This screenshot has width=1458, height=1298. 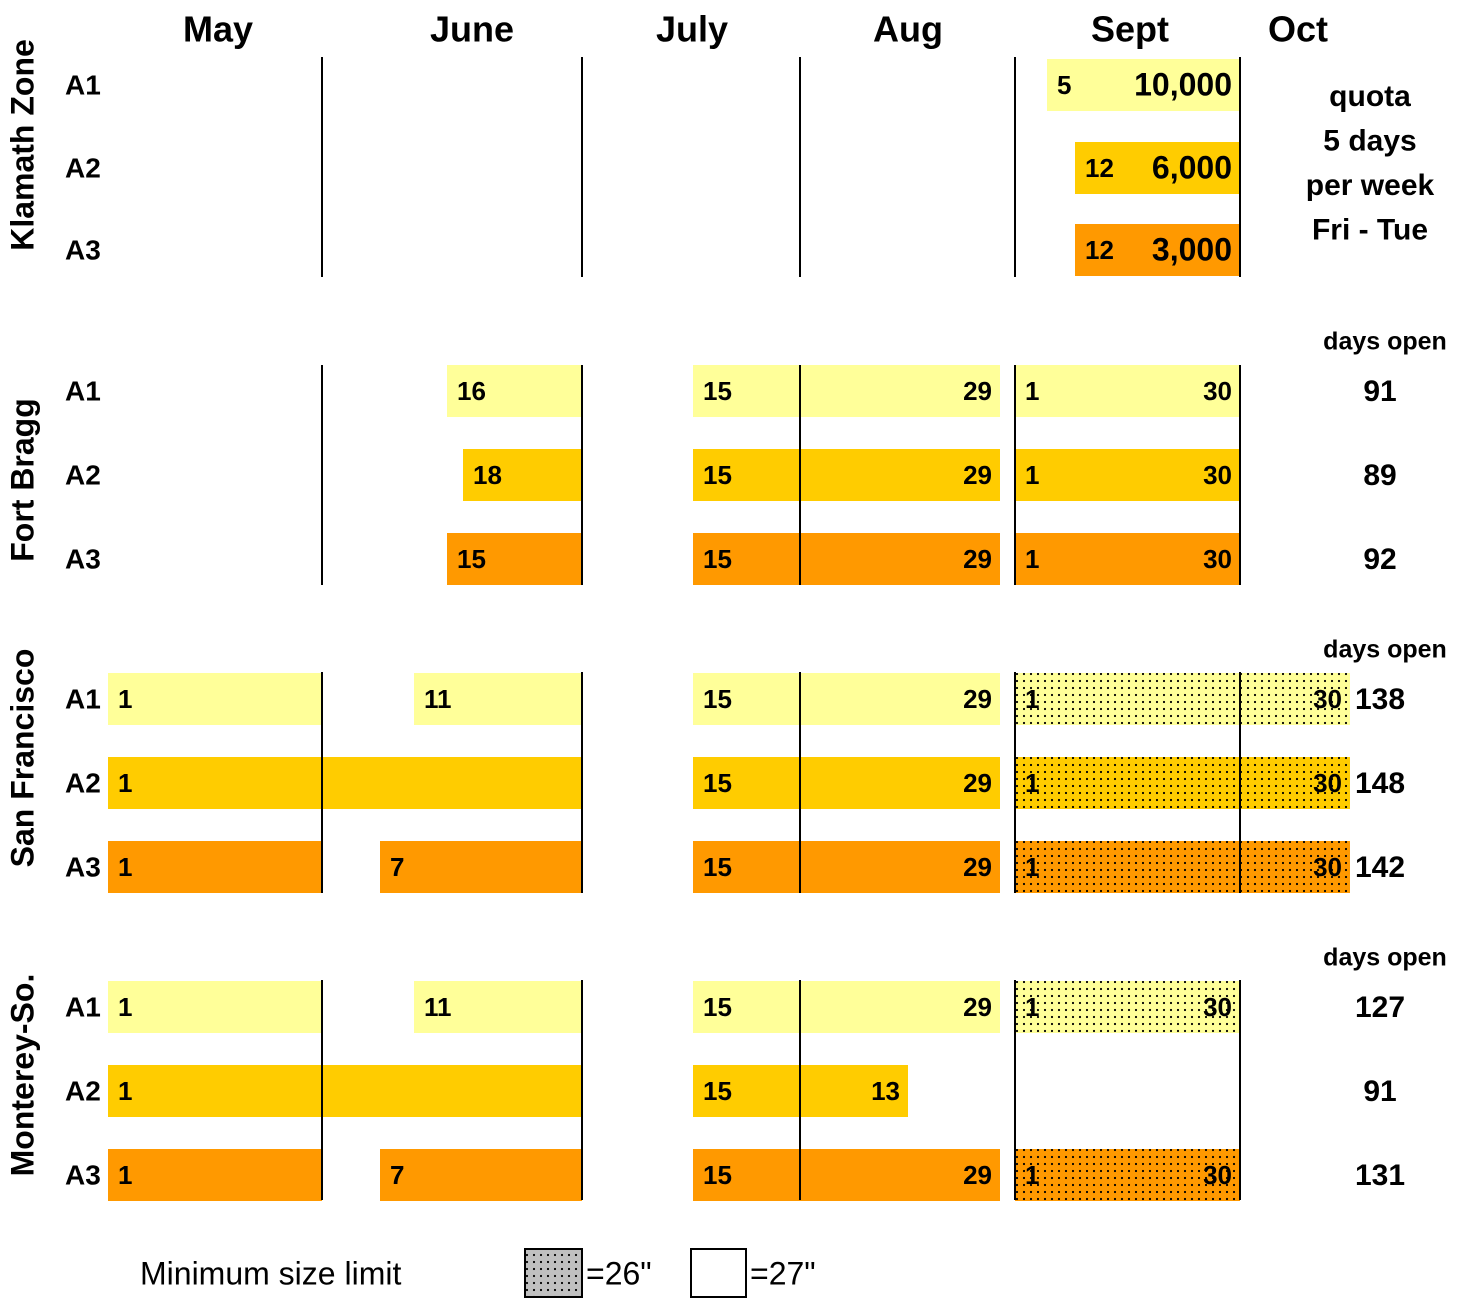 I want to click on days-open-total: 131, so click(x=1380, y=1175).